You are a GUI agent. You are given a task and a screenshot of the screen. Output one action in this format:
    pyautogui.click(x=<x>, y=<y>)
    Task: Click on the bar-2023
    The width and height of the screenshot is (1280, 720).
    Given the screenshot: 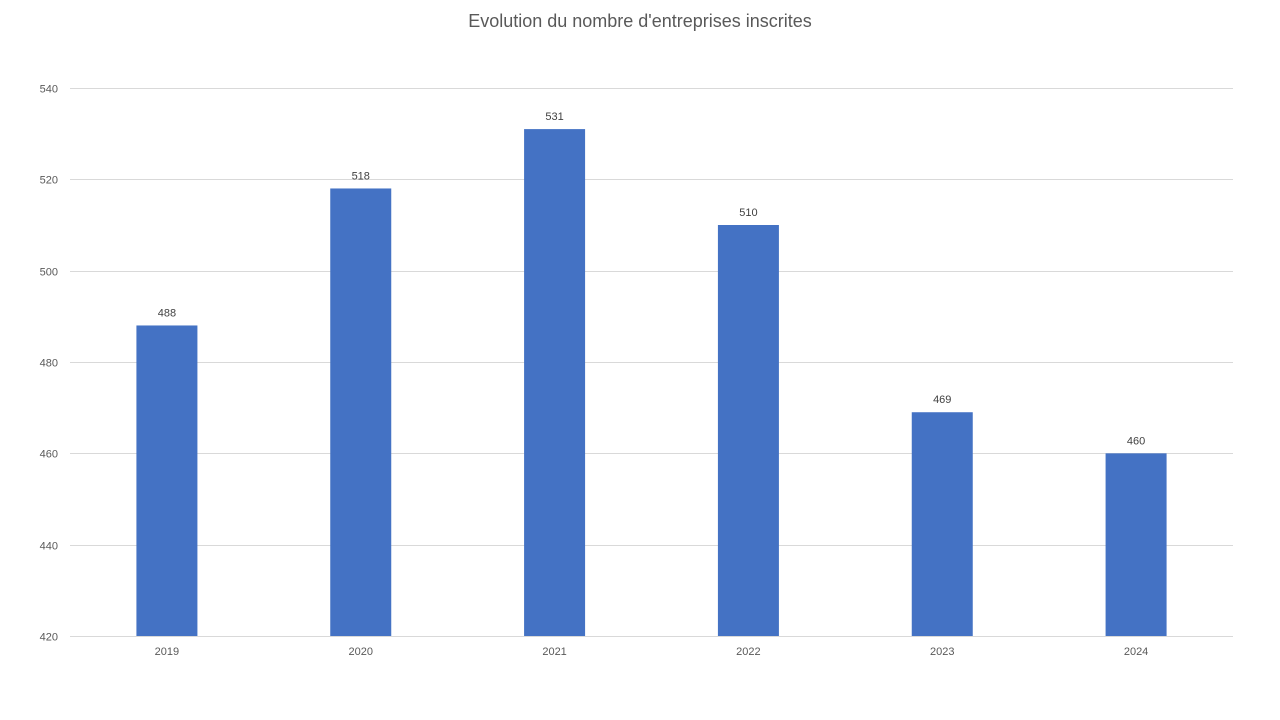 What is the action you would take?
    pyautogui.click(x=942, y=524)
    